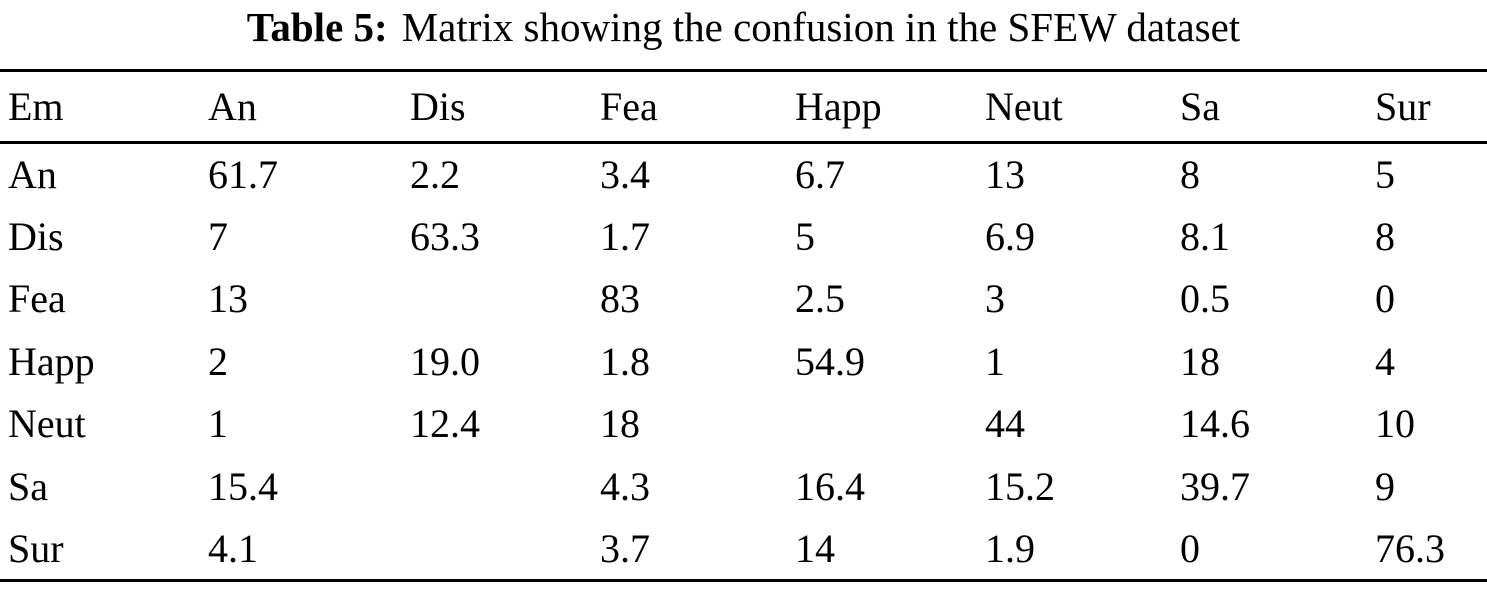 The height and width of the screenshot is (596, 1487). What do you see at coordinates (625, 486) in the screenshot?
I see `cell: 4.3` at bounding box center [625, 486].